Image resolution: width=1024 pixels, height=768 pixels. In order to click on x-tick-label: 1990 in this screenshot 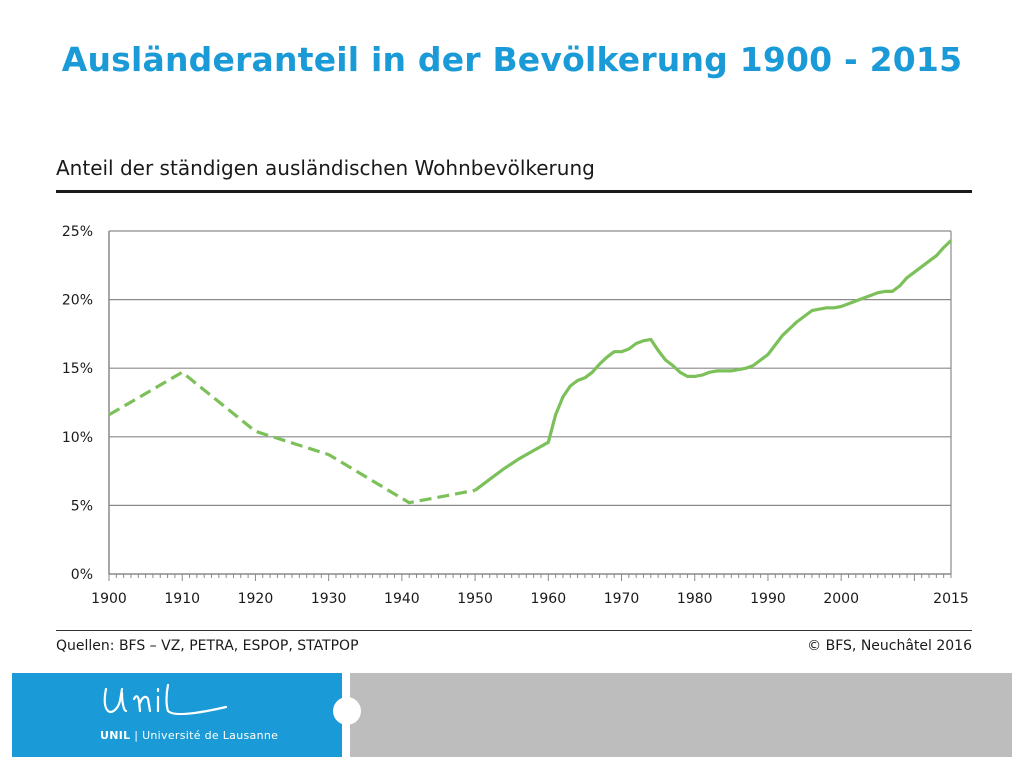, I will do `click(768, 599)`.